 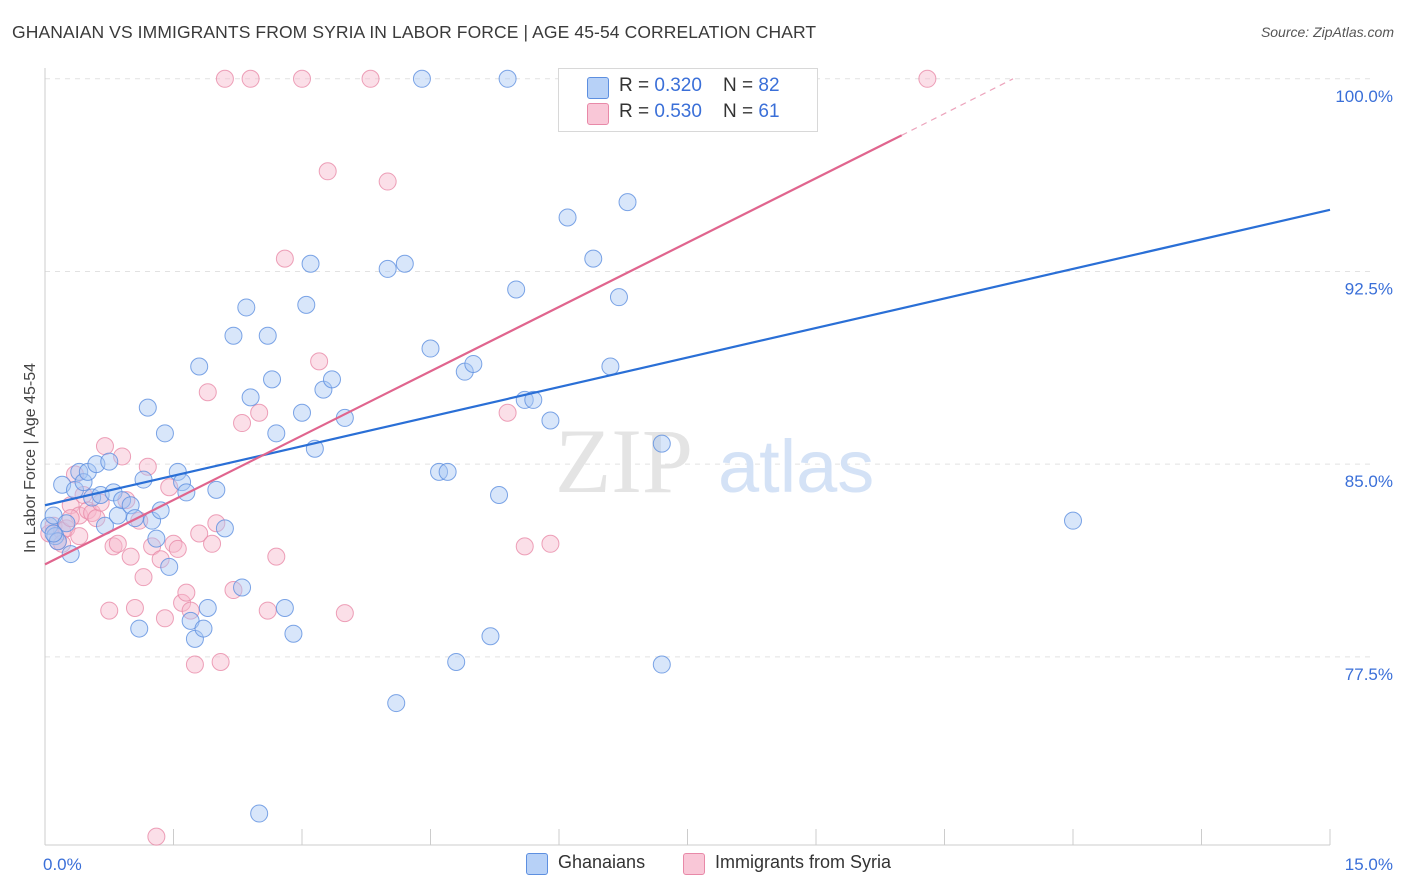 I want to click on legend-n-value: 82, so click(x=769, y=85).